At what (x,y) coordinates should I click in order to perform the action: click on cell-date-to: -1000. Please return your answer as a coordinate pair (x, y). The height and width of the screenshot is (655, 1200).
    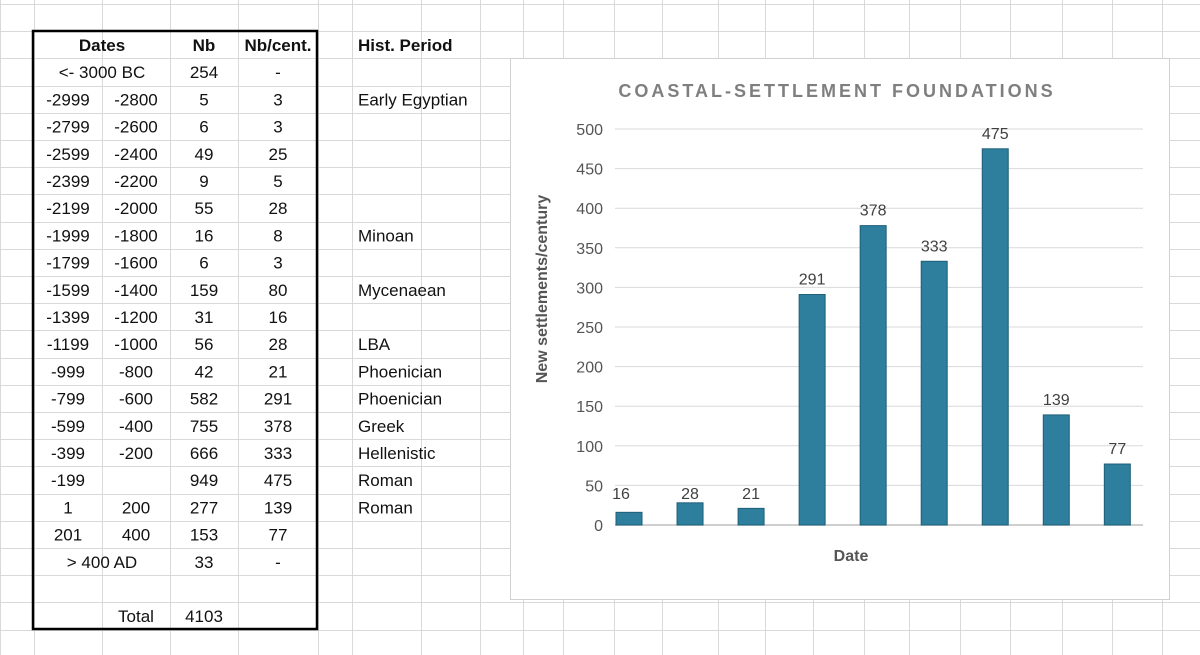
    Looking at the image, I should click on (135, 344).